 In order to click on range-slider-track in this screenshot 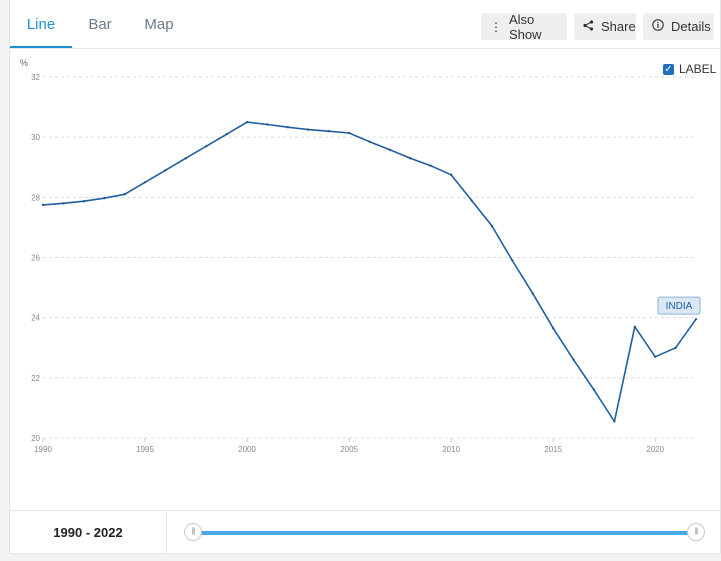, I will do `click(446, 533)`.